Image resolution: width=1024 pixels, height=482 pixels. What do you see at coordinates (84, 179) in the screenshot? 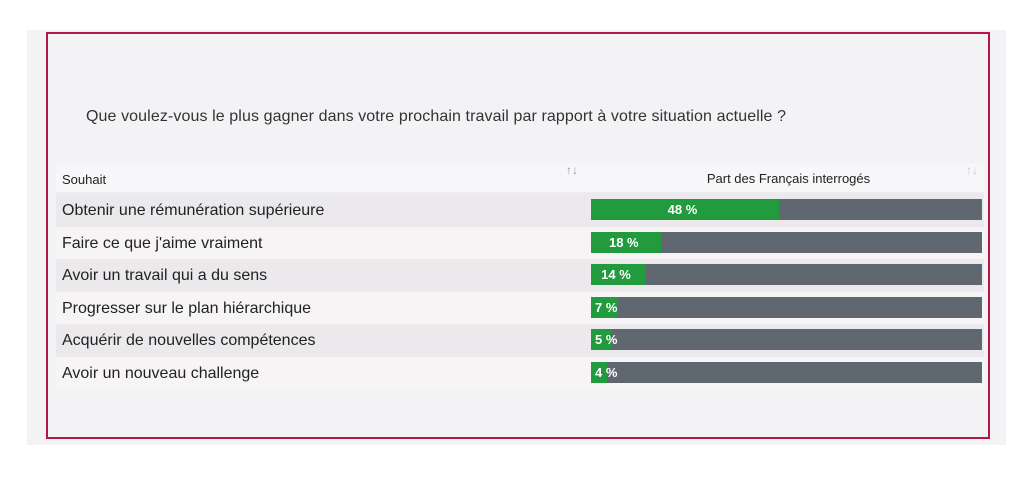
I see `column-header-souhait: Souhait` at bounding box center [84, 179].